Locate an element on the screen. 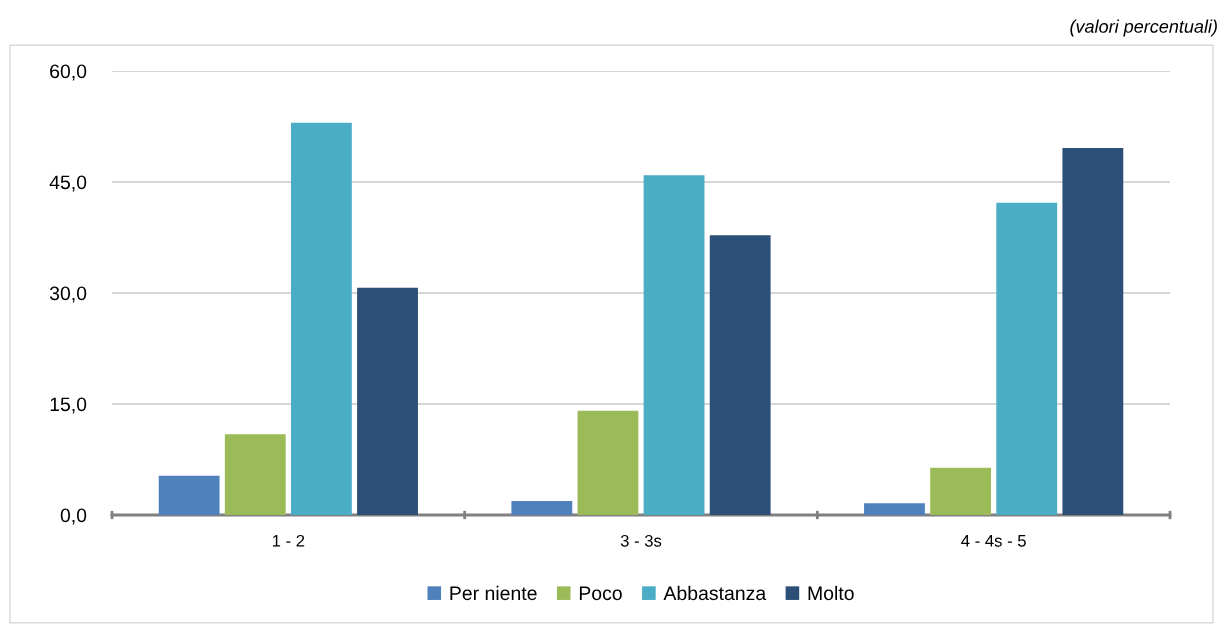 The image size is (1223, 624). x-tick-label: 1 - 2 is located at coordinates (288, 540).